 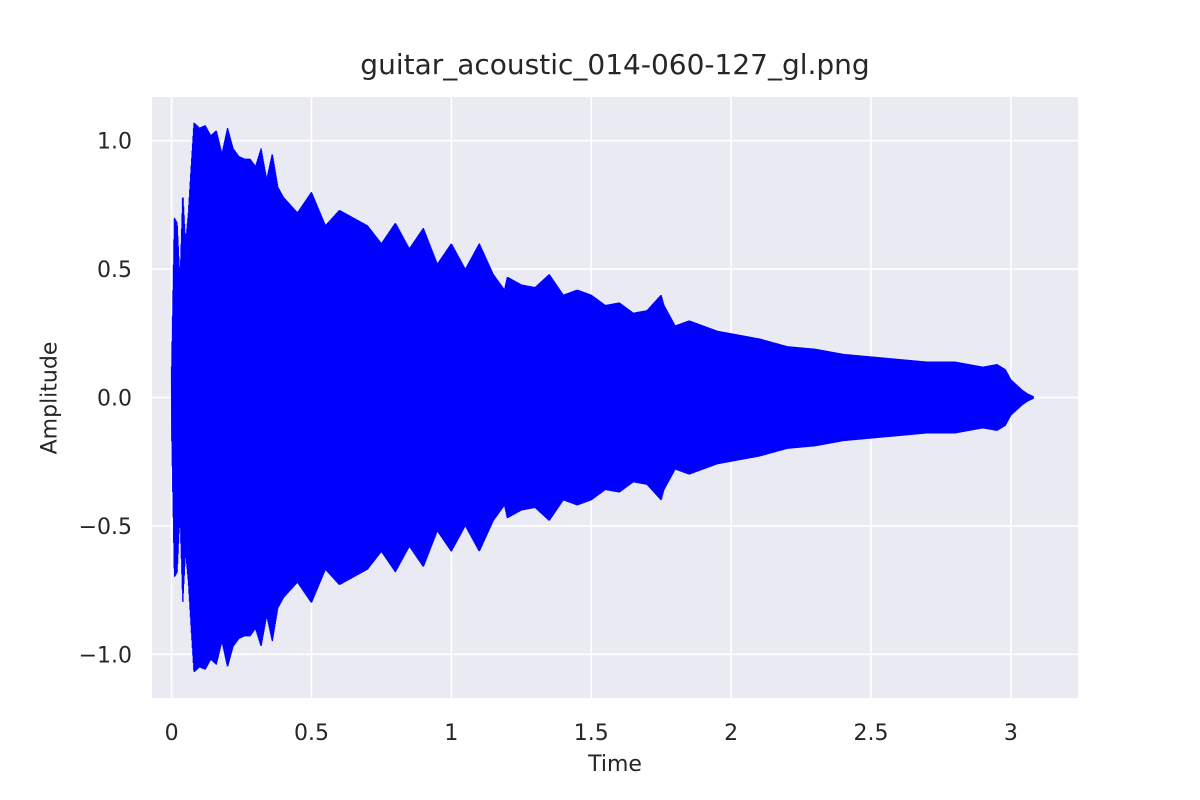 I want to click on x-tick-label: 1, so click(x=451, y=733).